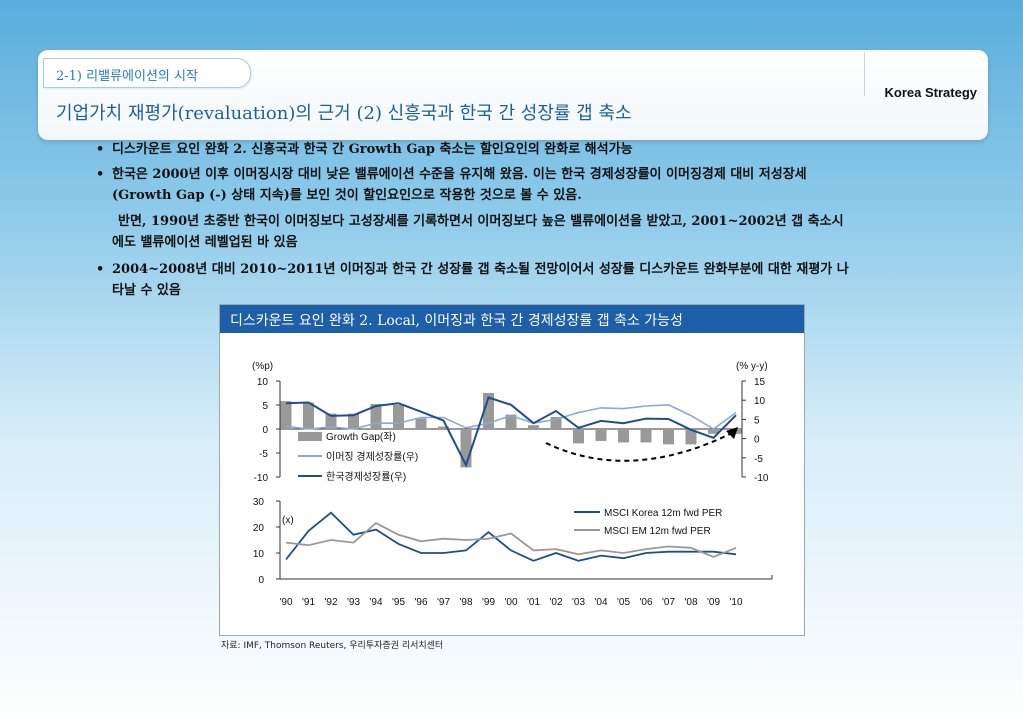 Image resolution: width=1023 pixels, height=723 pixels. I want to click on x-tick-label: '93, so click(353, 602).